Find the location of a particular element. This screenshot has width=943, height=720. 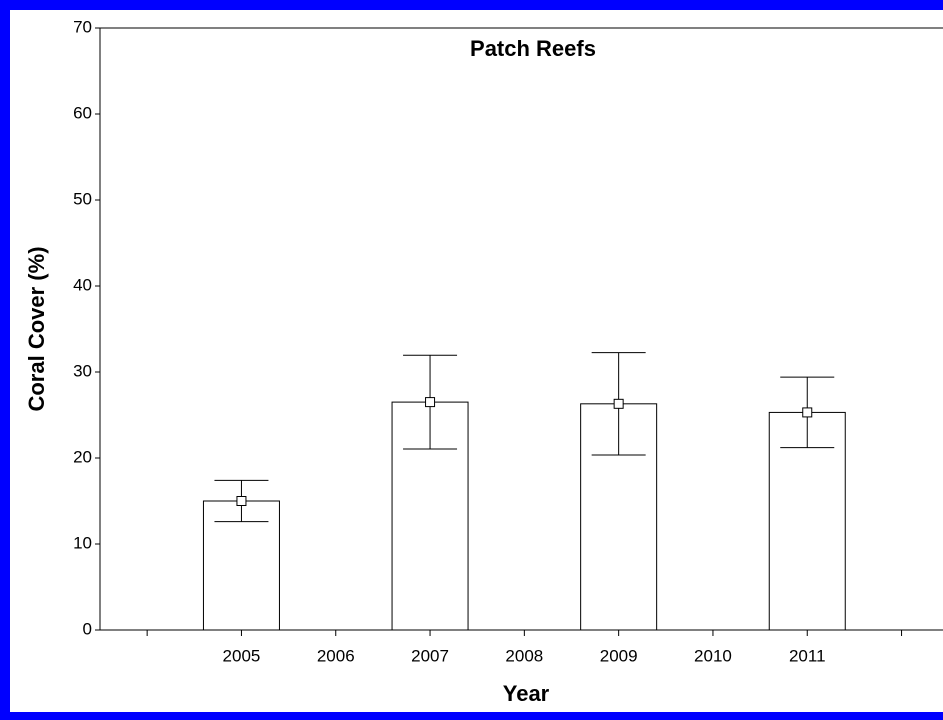

x-tick-label: 2011 is located at coordinates (807, 655).